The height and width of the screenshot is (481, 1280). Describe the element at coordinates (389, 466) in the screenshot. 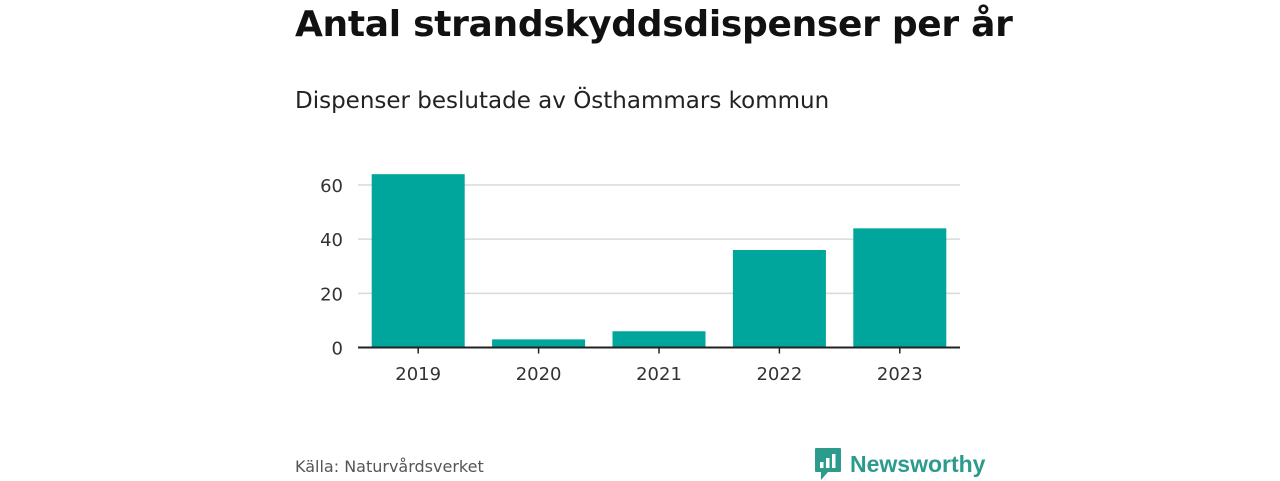

I see `source-note: Källa: Naturvårdsverket` at that location.